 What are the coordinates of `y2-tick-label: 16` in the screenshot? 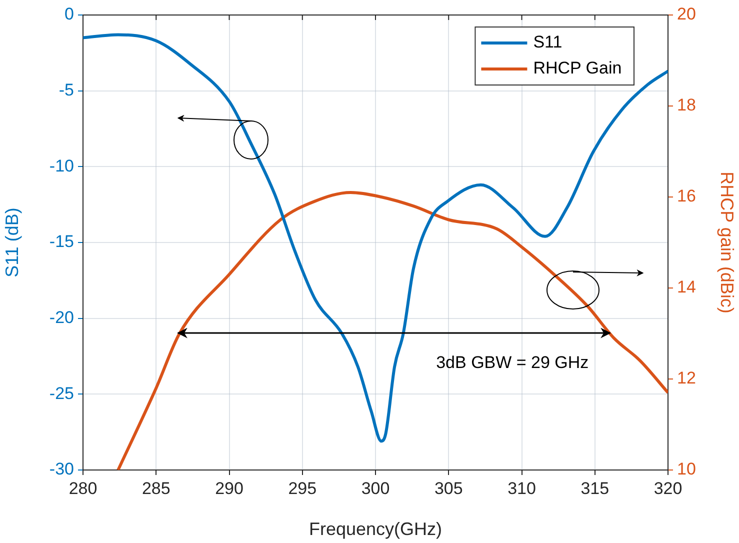 It's located at (686, 196).